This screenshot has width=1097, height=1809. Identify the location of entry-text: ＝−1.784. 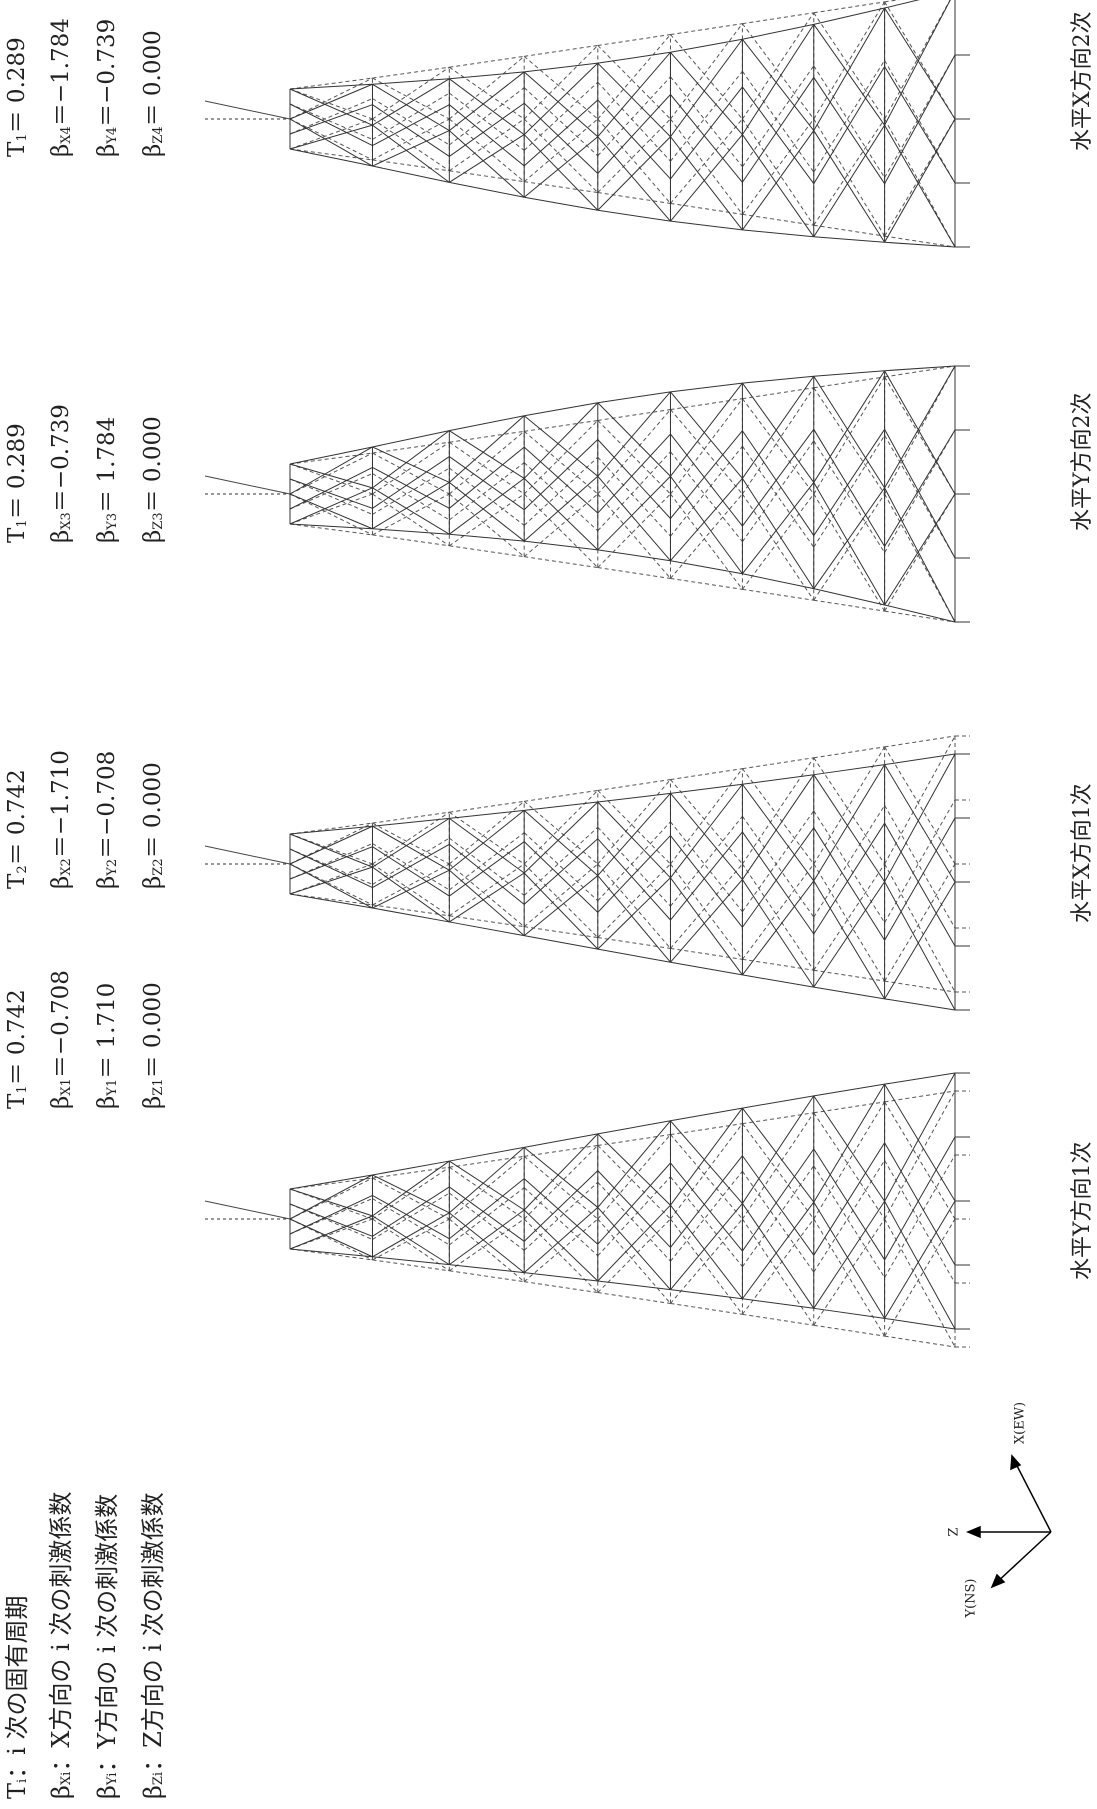
(61, 72).